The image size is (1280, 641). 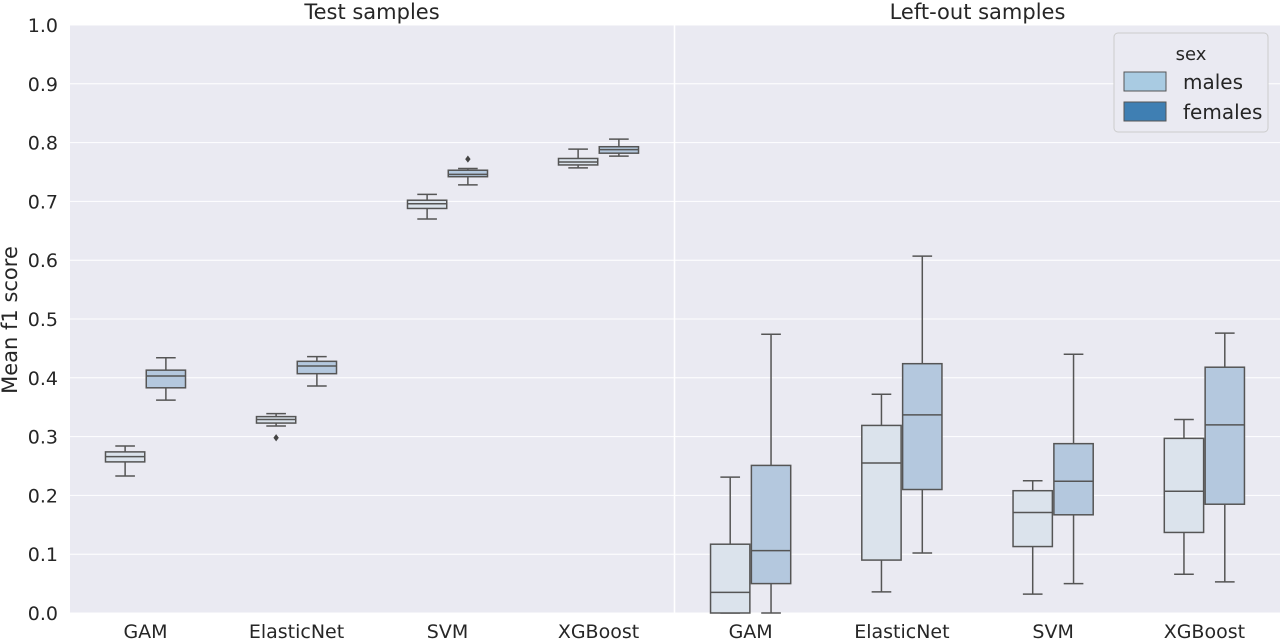 I want to click on panel-title: Test samples, so click(x=371, y=12).